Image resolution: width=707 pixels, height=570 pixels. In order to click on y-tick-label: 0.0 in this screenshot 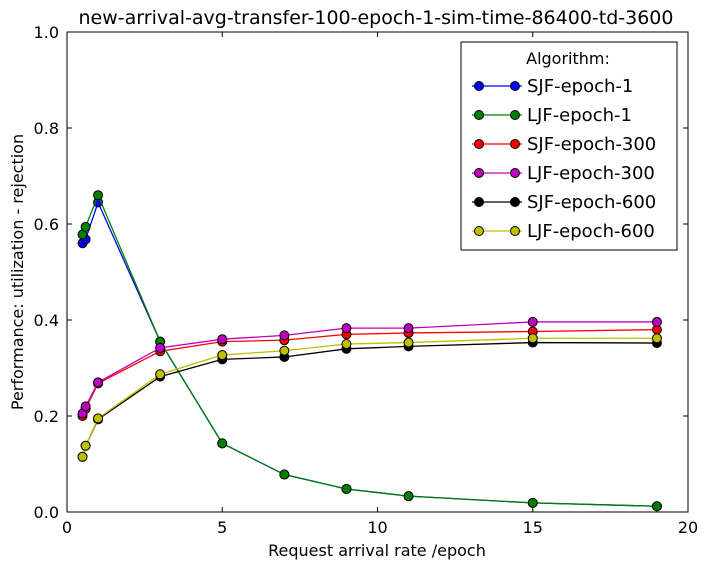, I will do `click(46, 512)`.